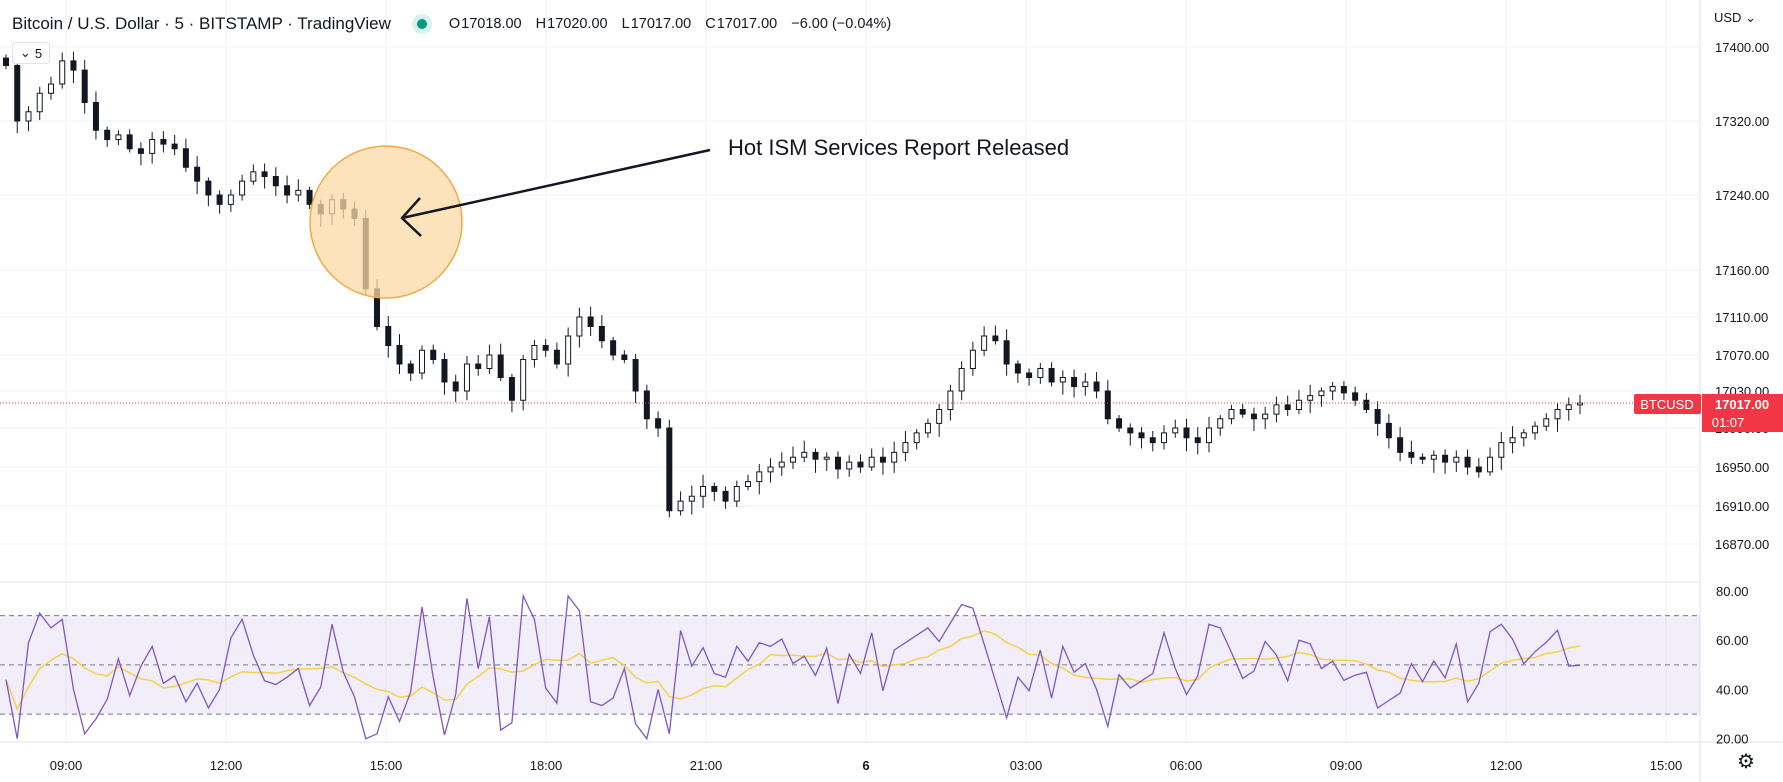 Image resolution: width=1783 pixels, height=782 pixels. What do you see at coordinates (706, 765) in the screenshot?
I see `time-tick-label: 21:00` at bounding box center [706, 765].